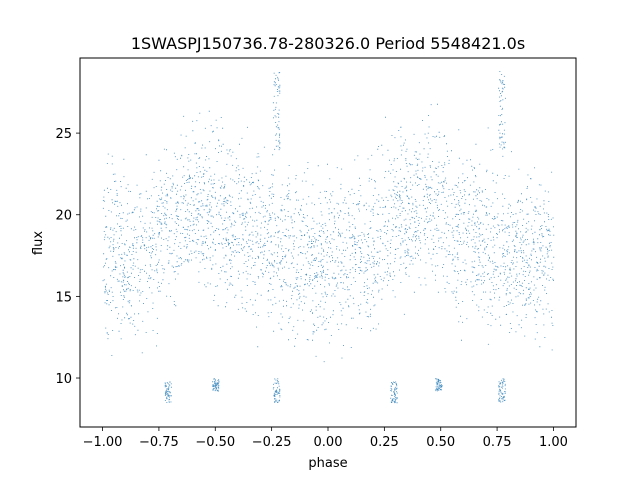 This screenshot has width=640, height=480. What do you see at coordinates (272, 442) in the screenshot?
I see `x-tick-label: −0.25` at bounding box center [272, 442].